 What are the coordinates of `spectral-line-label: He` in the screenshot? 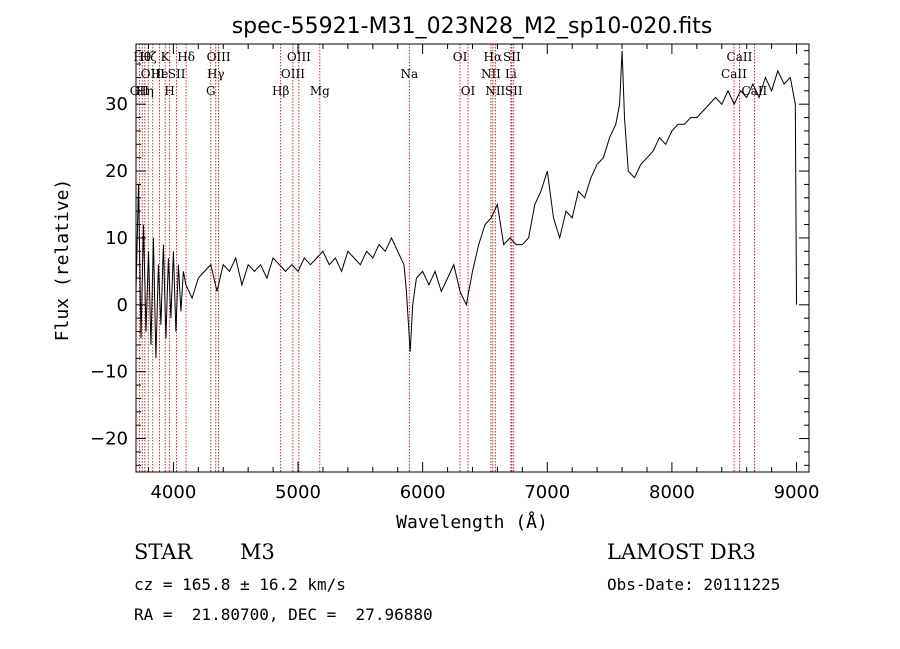 It's located at (160, 74).